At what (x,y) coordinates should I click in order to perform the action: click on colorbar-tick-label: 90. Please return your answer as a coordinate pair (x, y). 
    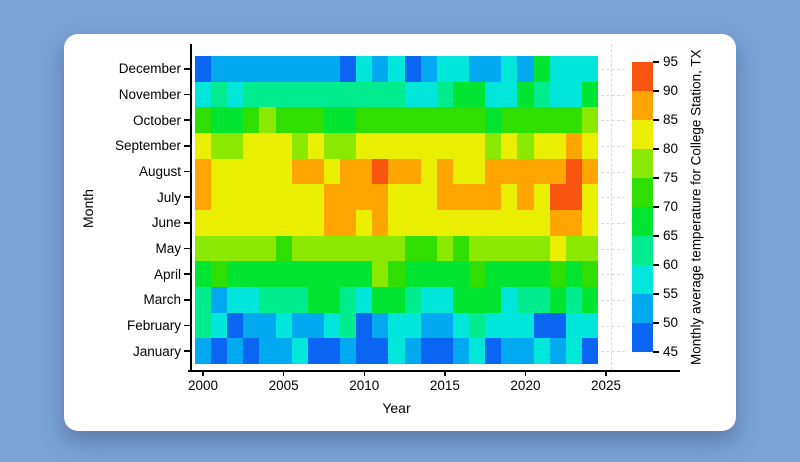
    Looking at the image, I should click on (671, 90).